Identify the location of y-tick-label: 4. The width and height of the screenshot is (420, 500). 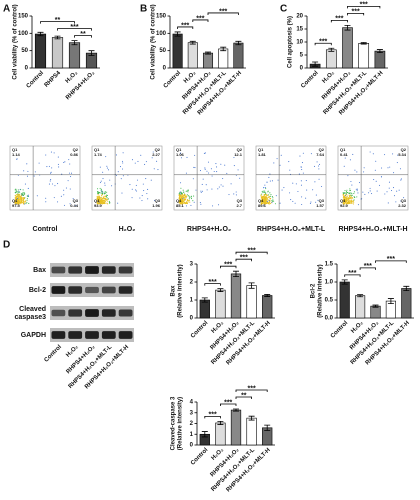
(192, 403).